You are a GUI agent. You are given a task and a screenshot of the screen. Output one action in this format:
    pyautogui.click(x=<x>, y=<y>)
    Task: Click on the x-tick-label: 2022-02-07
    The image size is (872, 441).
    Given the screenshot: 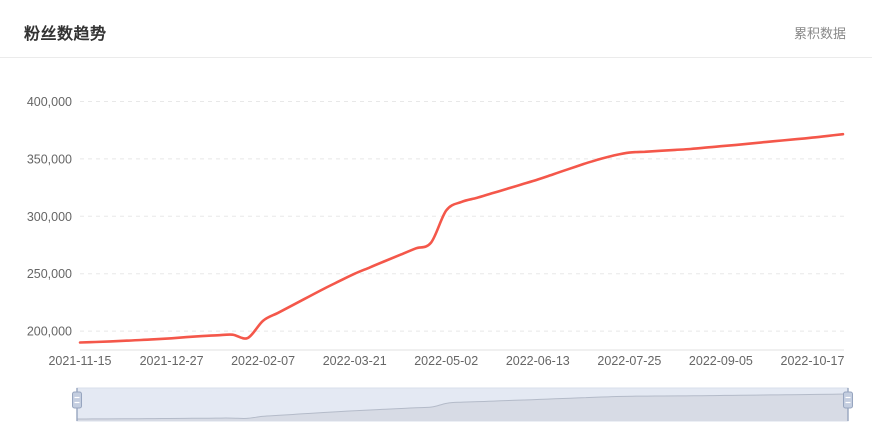 What is the action you would take?
    pyautogui.click(x=263, y=361)
    